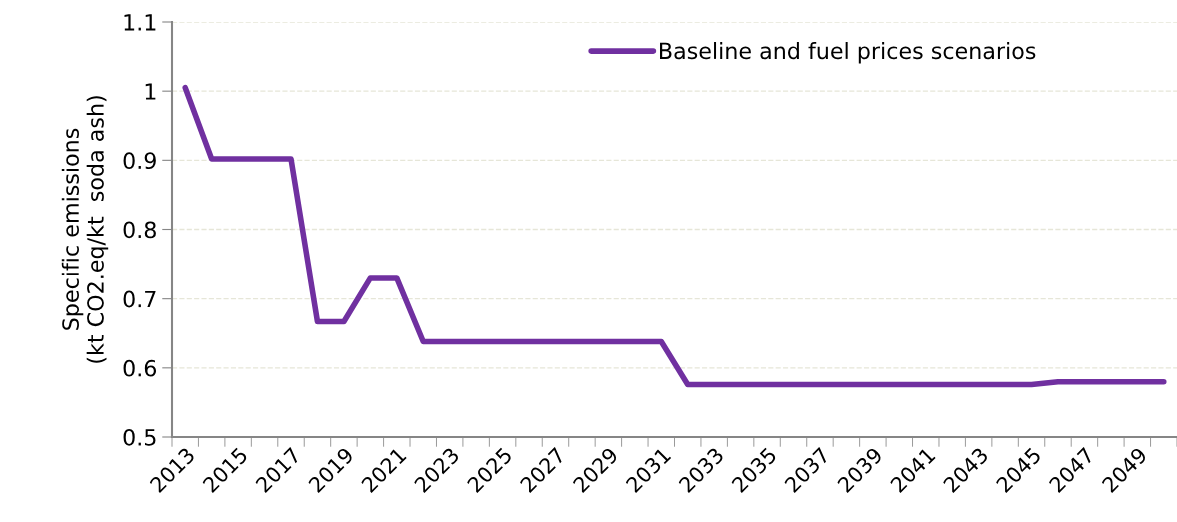 Image resolution: width=1177 pixels, height=522 pixels. What do you see at coordinates (140, 22) in the screenshot?
I see `y-tick-label: 1.1` at bounding box center [140, 22].